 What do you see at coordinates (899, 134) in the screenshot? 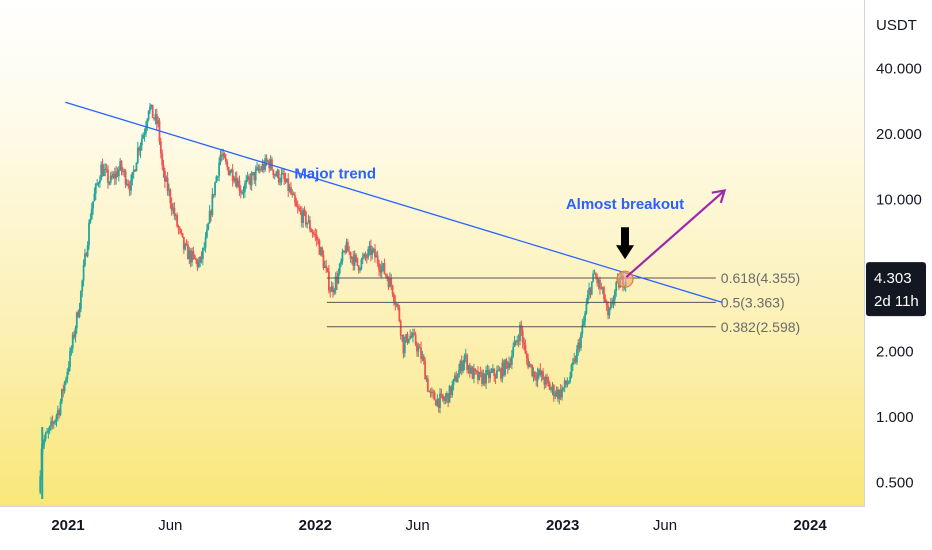
I see `y-tick-label: 20.000` at bounding box center [899, 134].